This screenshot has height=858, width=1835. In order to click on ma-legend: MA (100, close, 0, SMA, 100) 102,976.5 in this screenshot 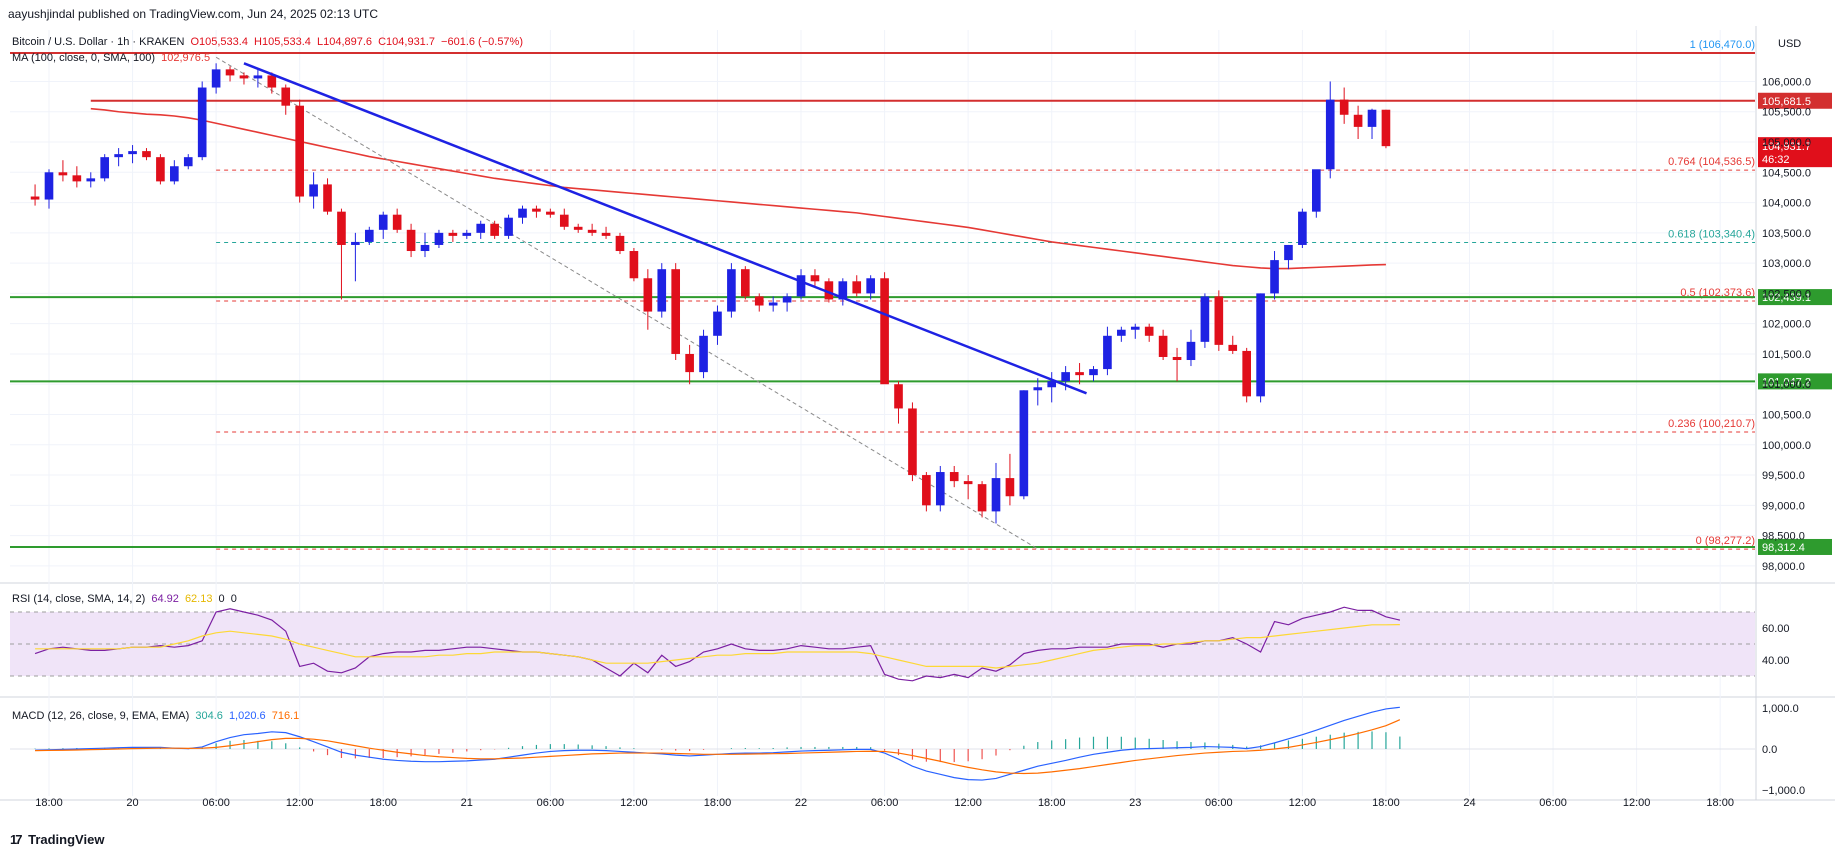, I will do `click(112, 58)`.